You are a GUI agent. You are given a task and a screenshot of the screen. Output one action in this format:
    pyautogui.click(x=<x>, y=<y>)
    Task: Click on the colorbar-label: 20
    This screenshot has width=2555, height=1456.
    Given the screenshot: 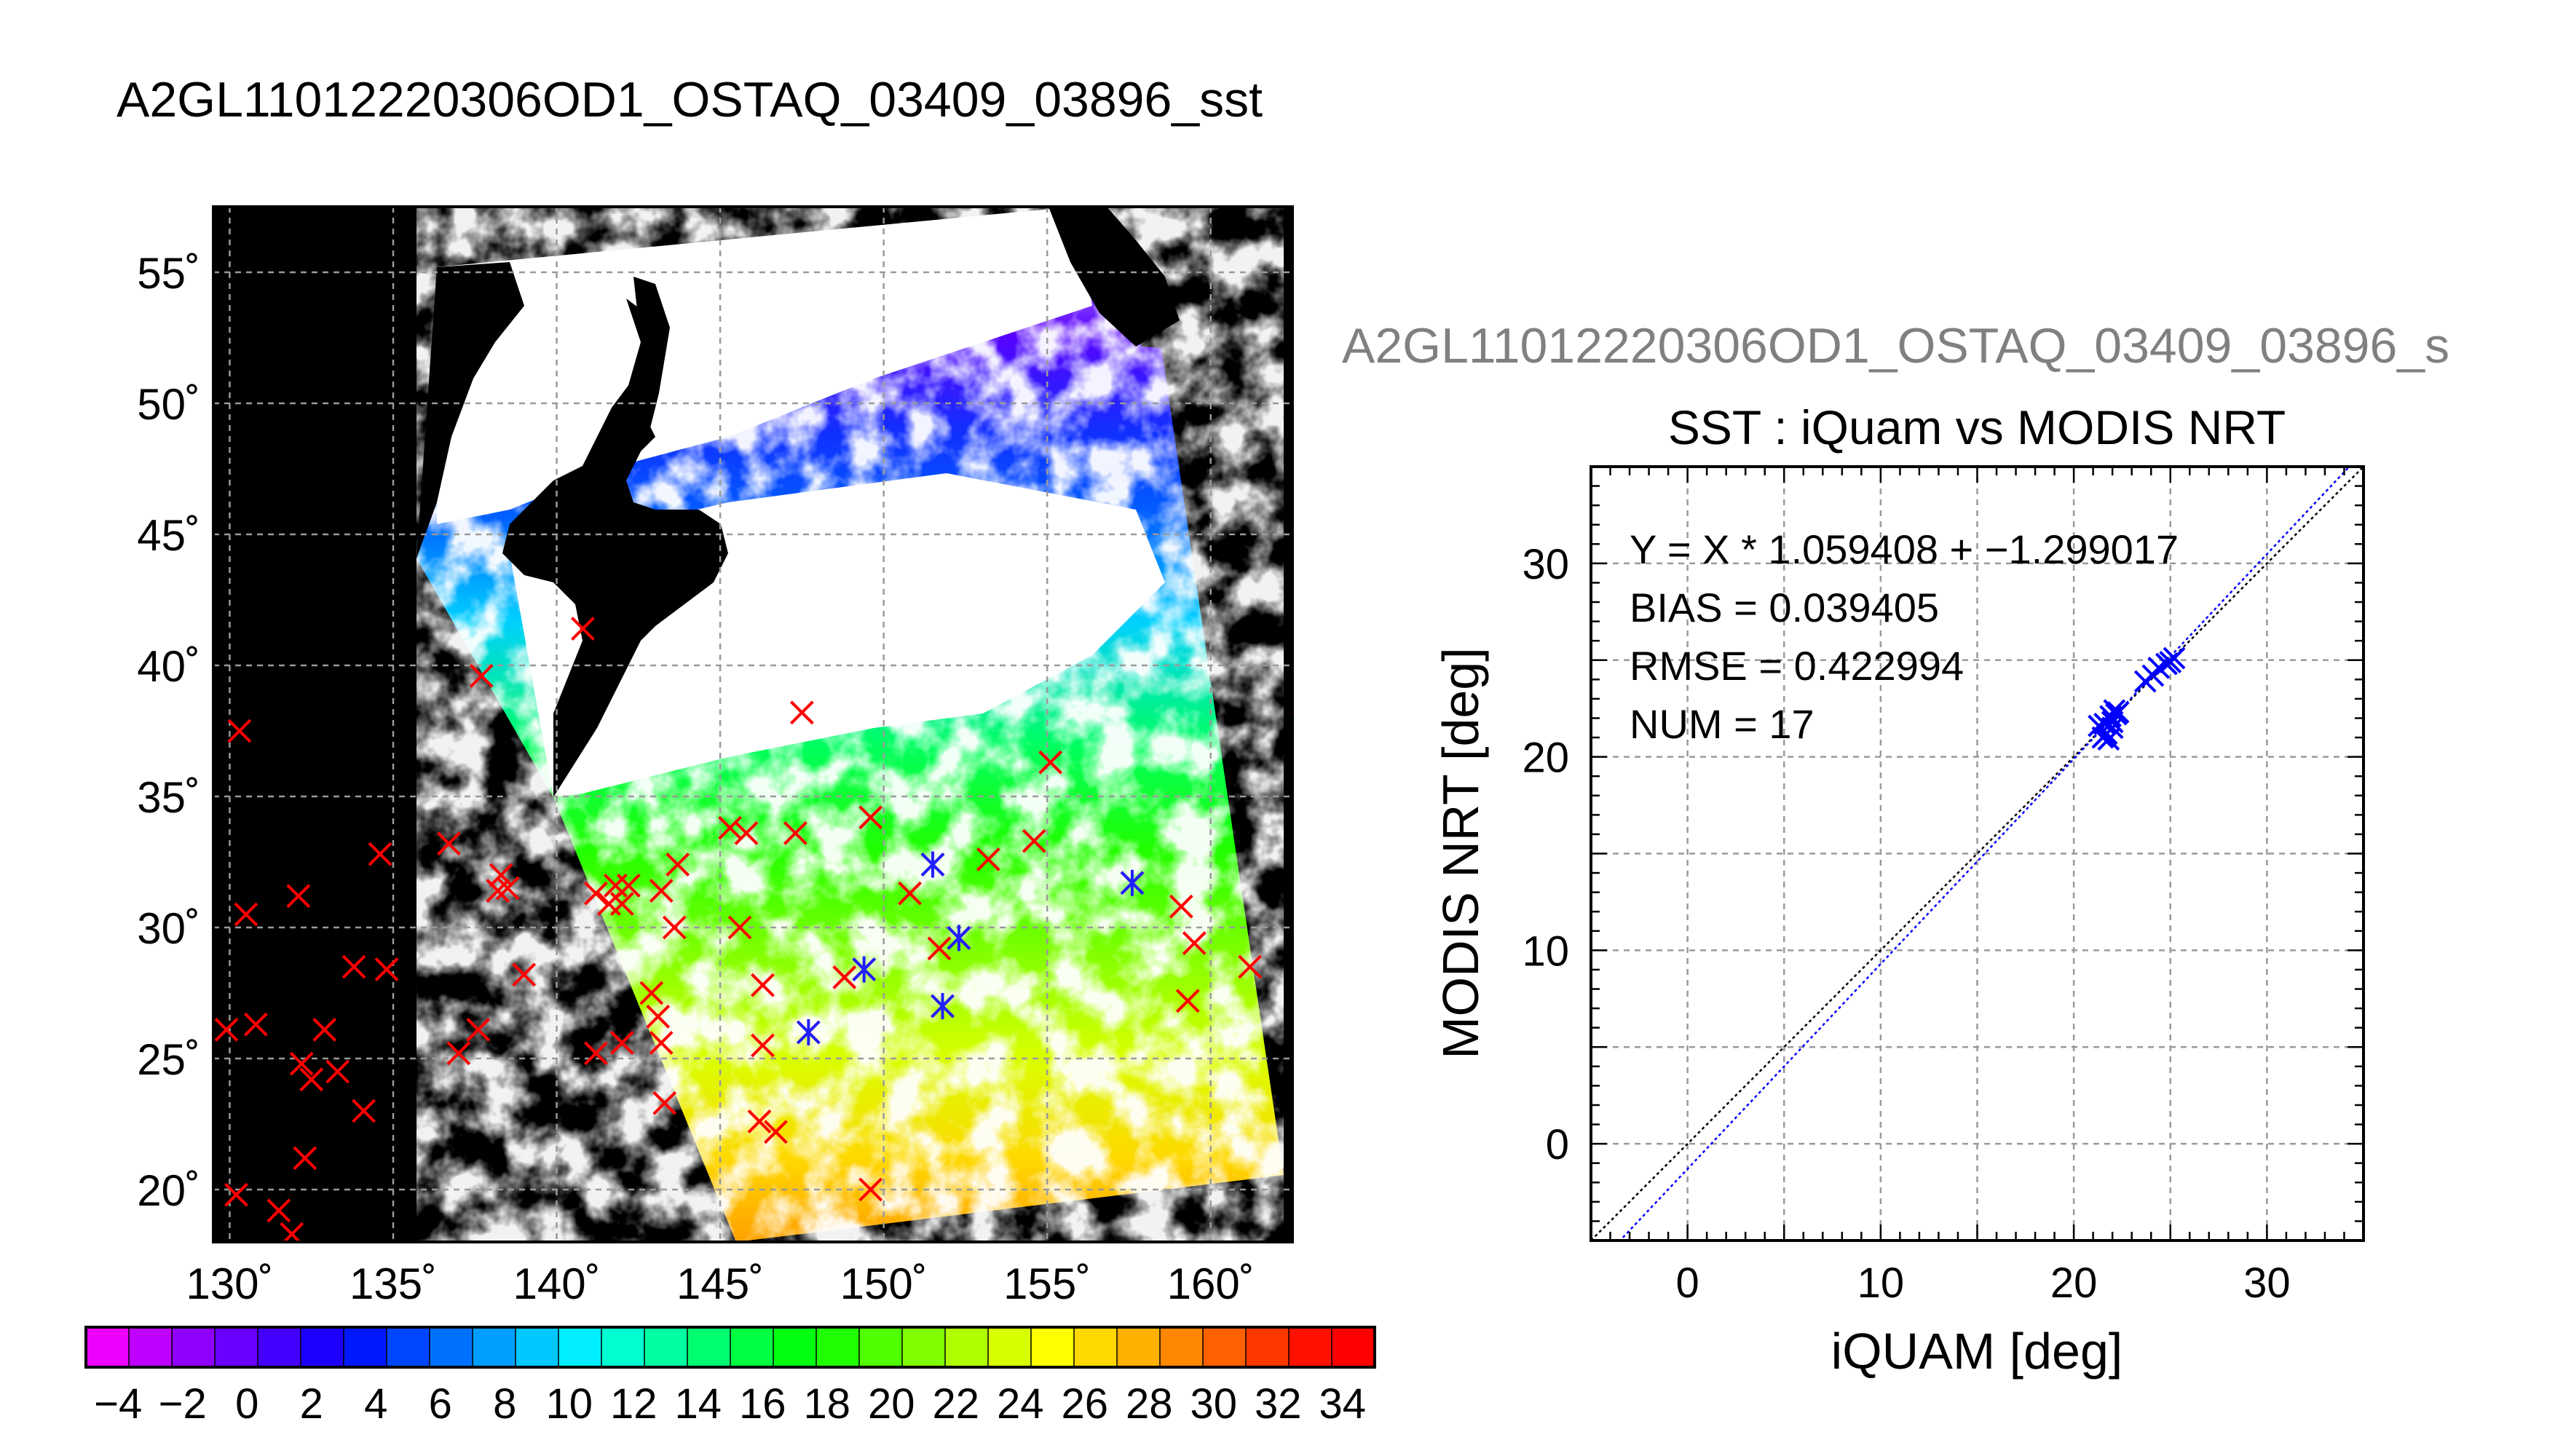 What is the action you would take?
    pyautogui.click(x=891, y=1404)
    